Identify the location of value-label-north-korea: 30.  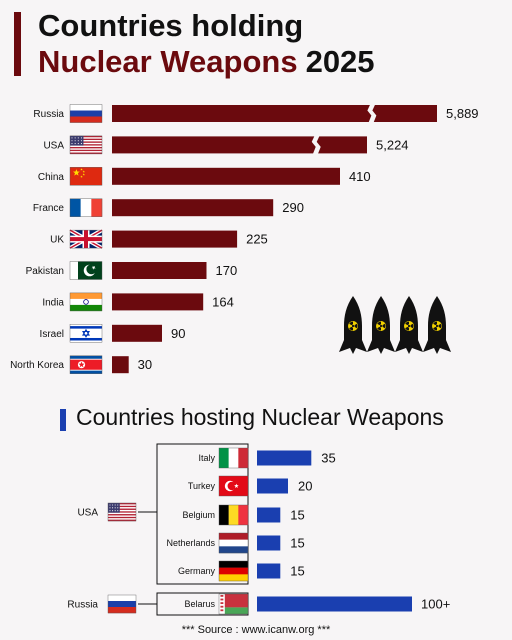
(145, 364).